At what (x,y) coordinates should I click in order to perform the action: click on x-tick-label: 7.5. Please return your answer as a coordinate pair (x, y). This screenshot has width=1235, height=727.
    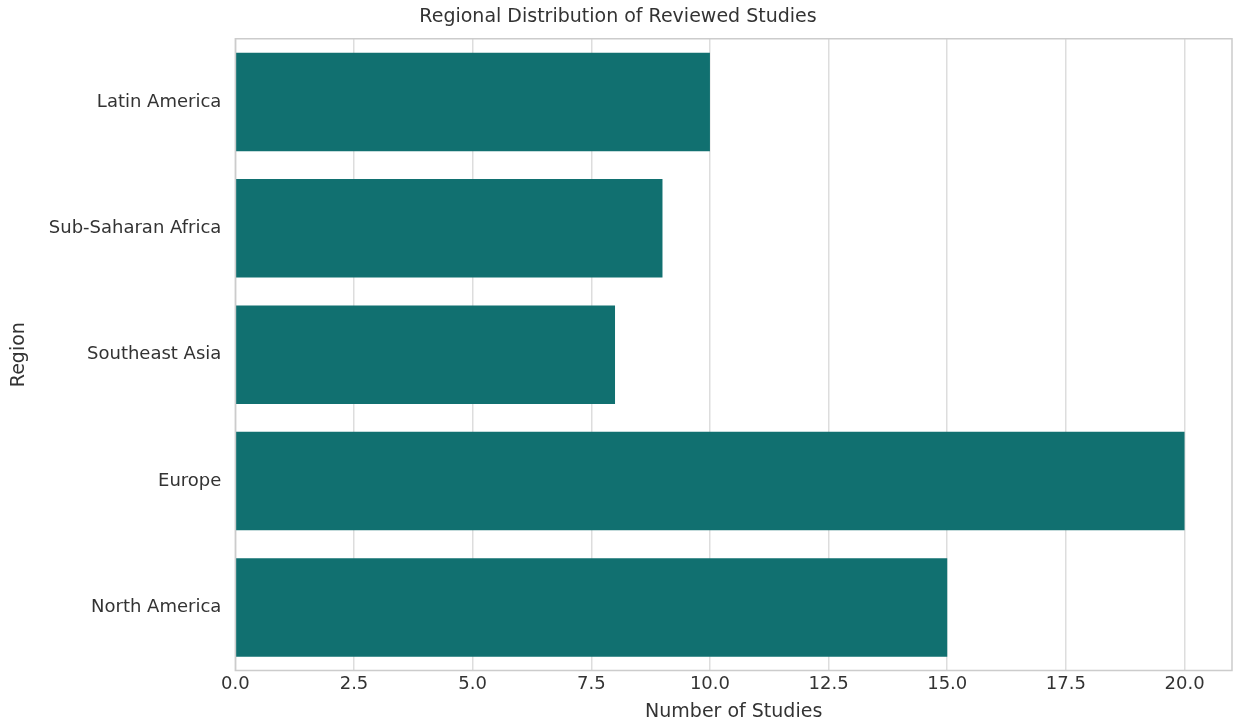
    Looking at the image, I should click on (591, 683).